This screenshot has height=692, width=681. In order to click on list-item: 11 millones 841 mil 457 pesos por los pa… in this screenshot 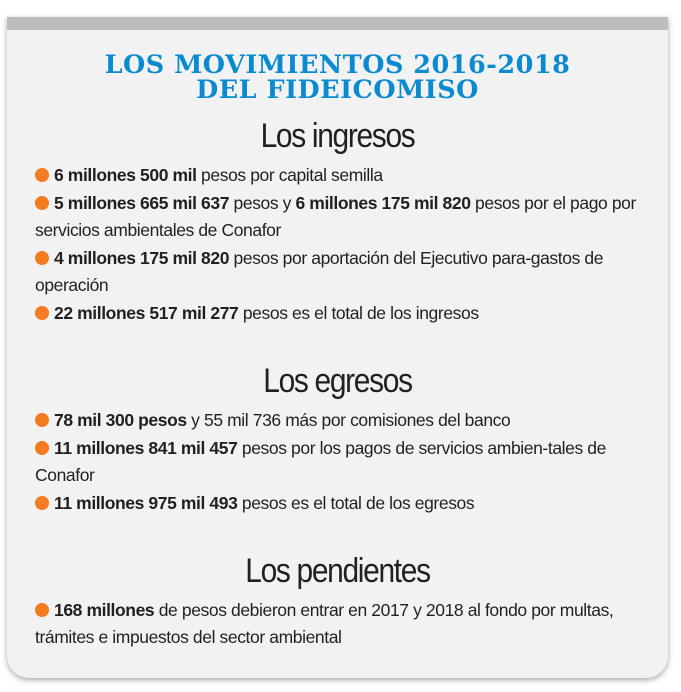, I will do `click(340, 462)`.